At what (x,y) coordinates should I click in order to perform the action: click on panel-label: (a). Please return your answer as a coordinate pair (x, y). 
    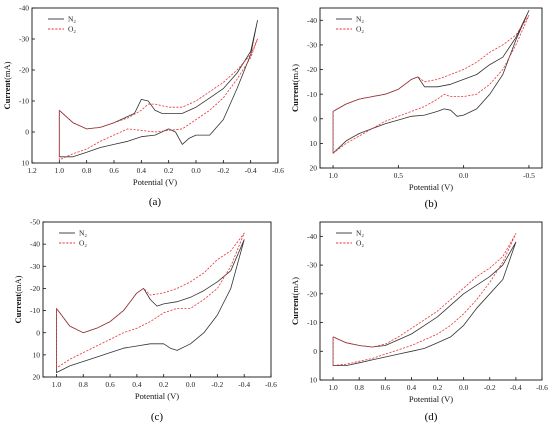
    Looking at the image, I should click on (155, 202).